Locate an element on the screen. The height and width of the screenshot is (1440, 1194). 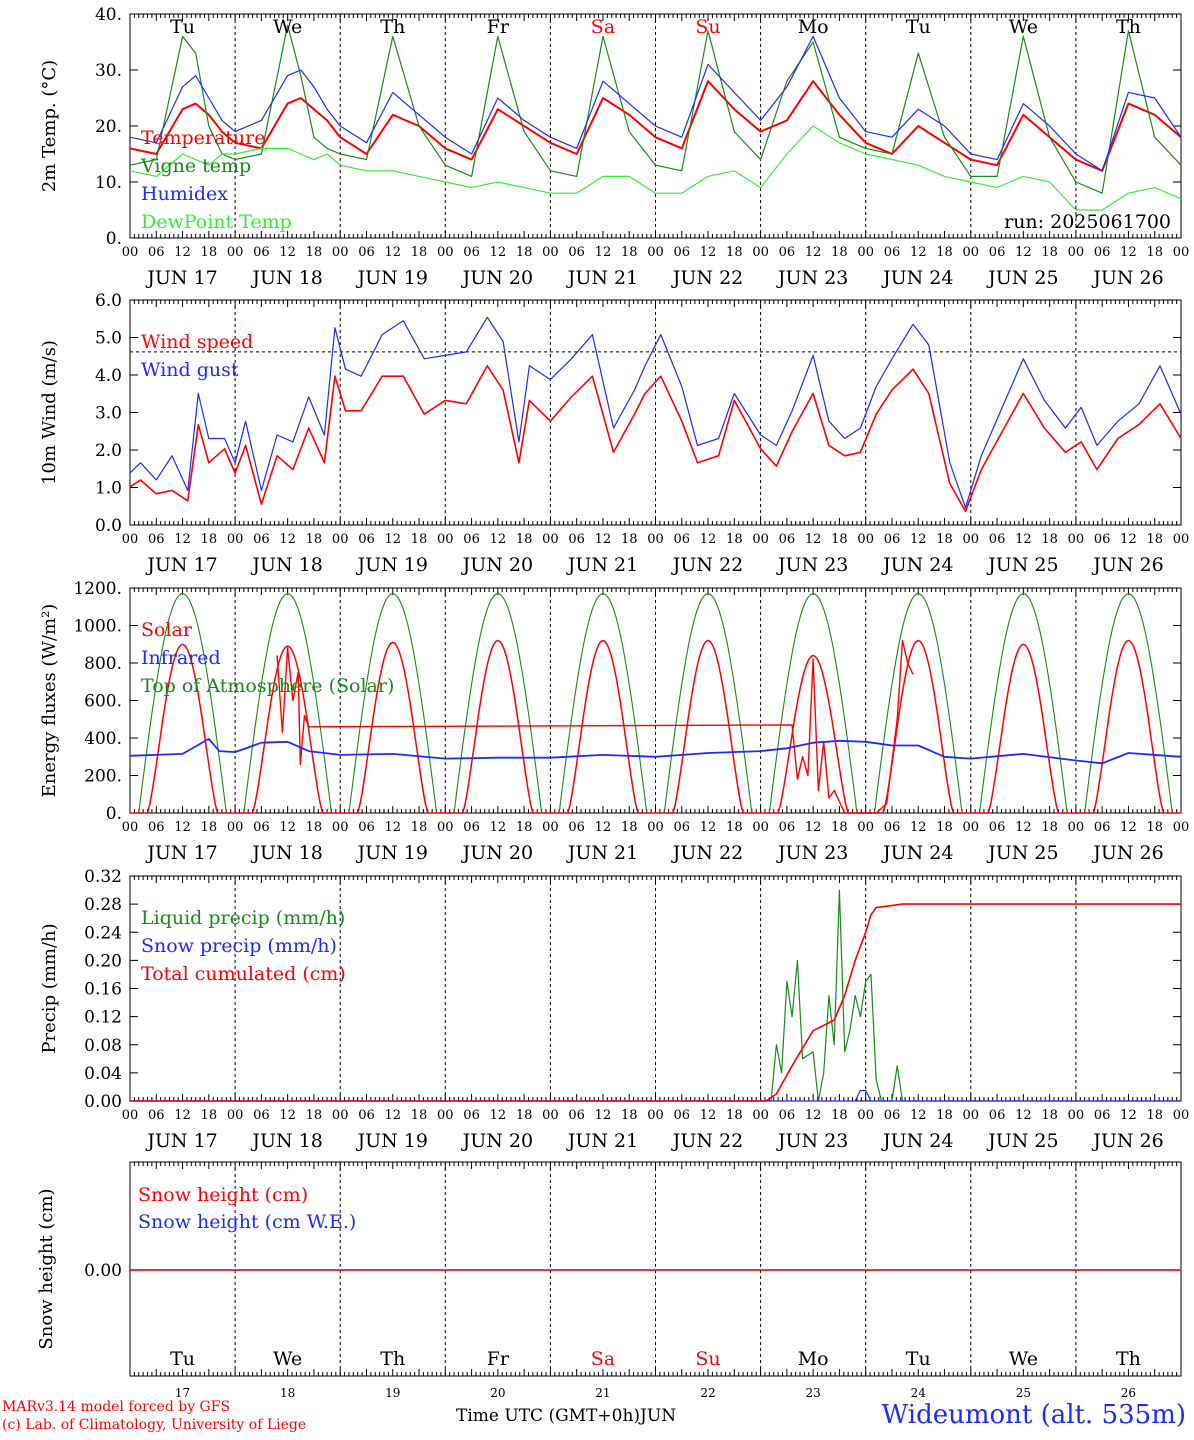
day-axis-label: JUN 20 is located at coordinates (497, 1141).